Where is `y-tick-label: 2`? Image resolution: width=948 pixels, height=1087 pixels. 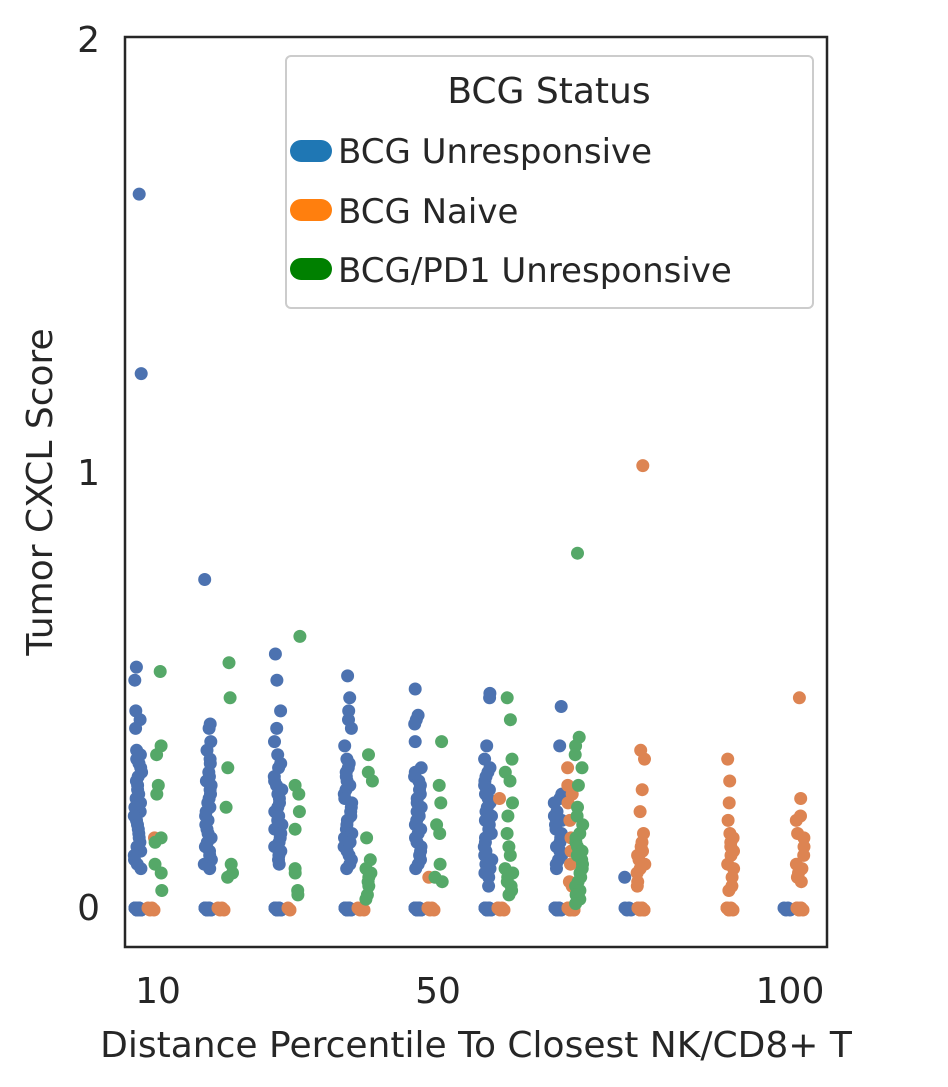
y-tick-label: 2 is located at coordinates (88, 40).